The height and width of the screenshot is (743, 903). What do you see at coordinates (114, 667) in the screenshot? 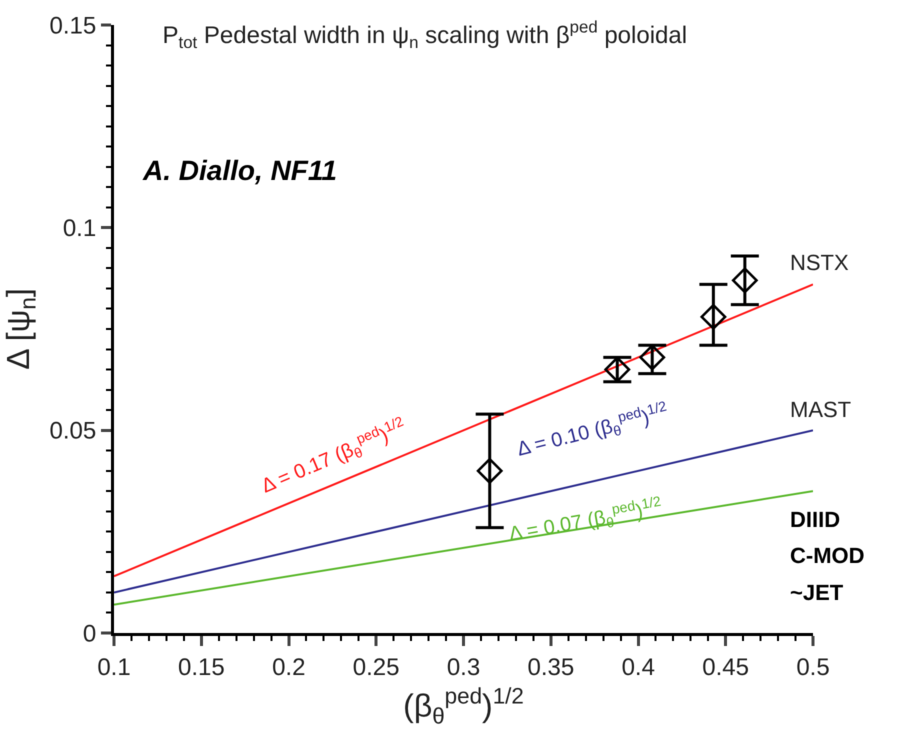
I see `x-tick-label: 0.1` at bounding box center [114, 667].